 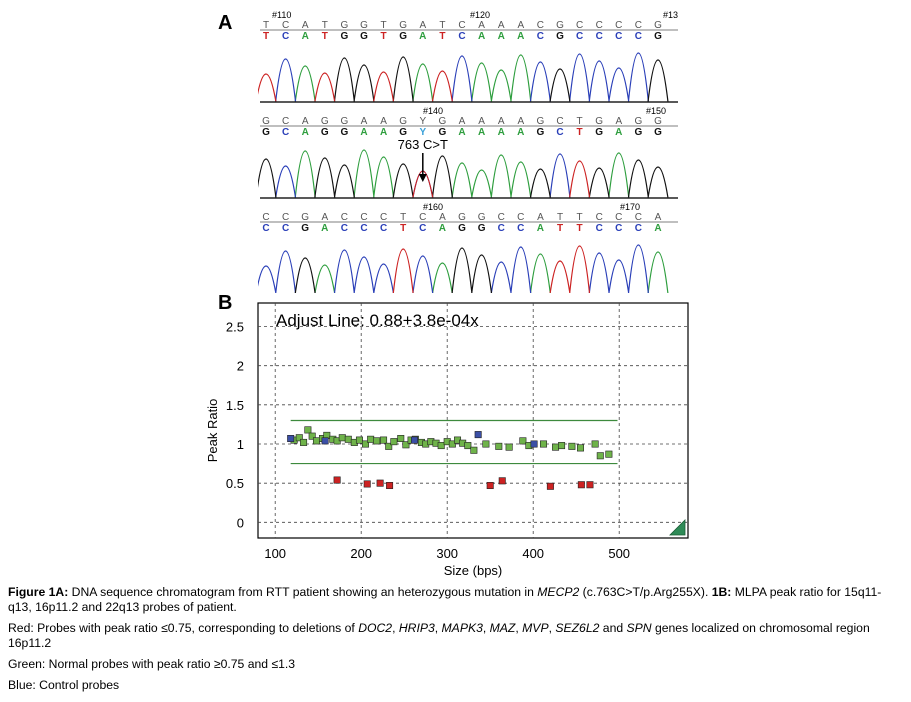 What do you see at coordinates (422, 178) in the screenshot?
I see `mutation-arrow-head` at bounding box center [422, 178].